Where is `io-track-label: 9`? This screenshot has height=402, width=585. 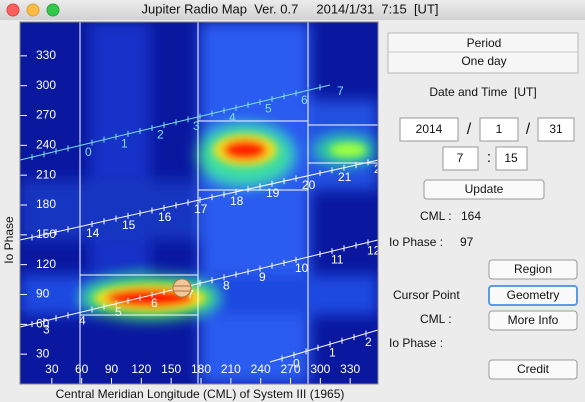 io-track-label: 9 is located at coordinates (262, 277).